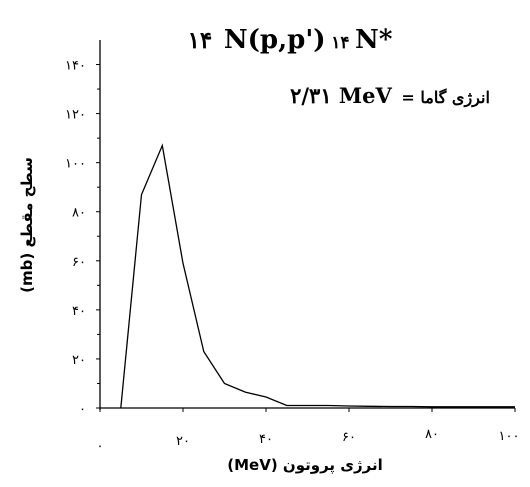 Image resolution: width=530 pixels, height=487 pixels. I want to click on annotation-label: = انرژی گاما, so click(445, 98).